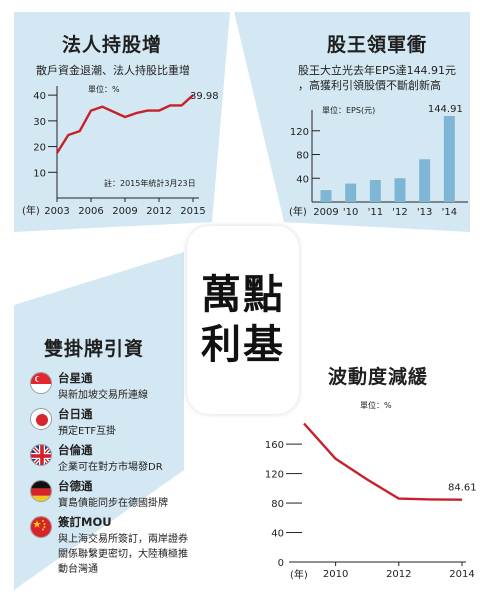  What do you see at coordinates (39, 96) in the screenshot?
I see `chart1-y-tick-label: 40` at bounding box center [39, 96].